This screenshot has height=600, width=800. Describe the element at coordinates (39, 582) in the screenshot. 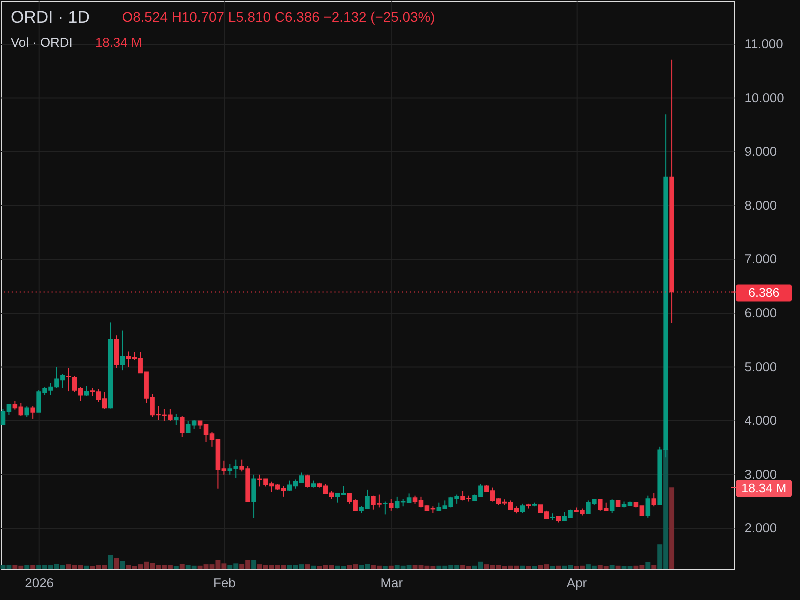

I see `x-tick-label: 2026` at that location.